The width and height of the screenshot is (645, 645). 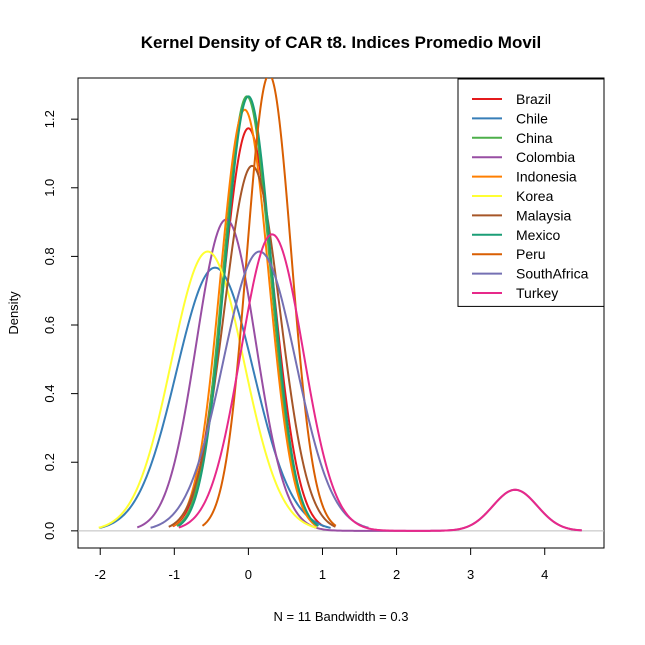 I want to click on x-tick-label: 4, so click(x=544, y=574).